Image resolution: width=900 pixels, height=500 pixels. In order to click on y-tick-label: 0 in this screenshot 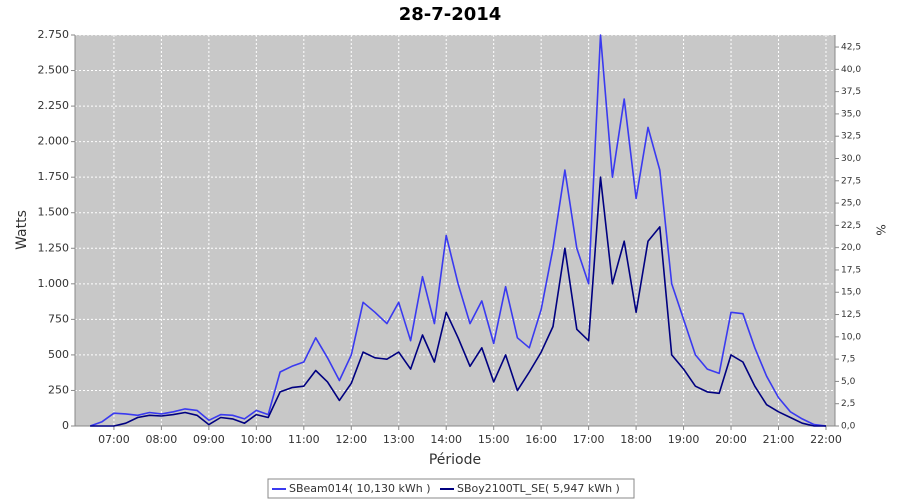, I will do `click(65, 425)`.